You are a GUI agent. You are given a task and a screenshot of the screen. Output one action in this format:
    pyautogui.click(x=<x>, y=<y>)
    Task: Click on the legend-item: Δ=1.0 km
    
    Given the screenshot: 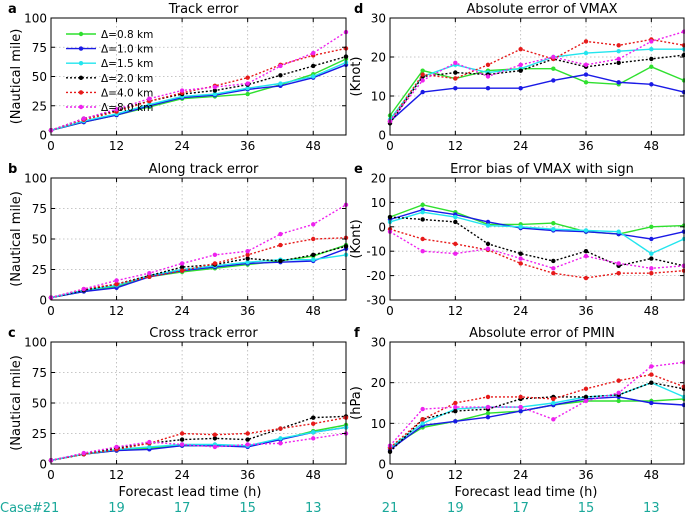 What is the action you would take?
    pyautogui.click(x=109, y=50)
    